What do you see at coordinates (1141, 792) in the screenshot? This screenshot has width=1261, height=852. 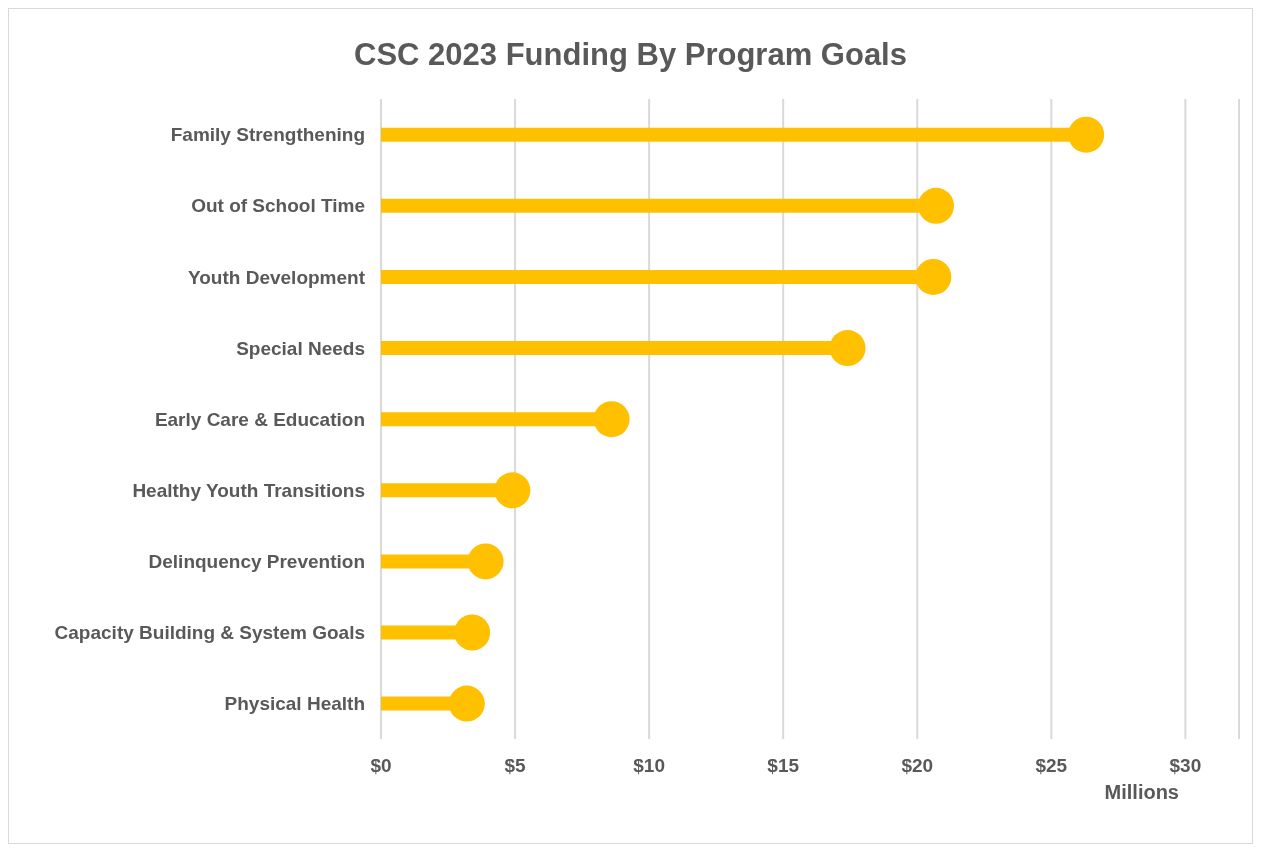 I see `x-axis-title: Millions` at bounding box center [1141, 792].